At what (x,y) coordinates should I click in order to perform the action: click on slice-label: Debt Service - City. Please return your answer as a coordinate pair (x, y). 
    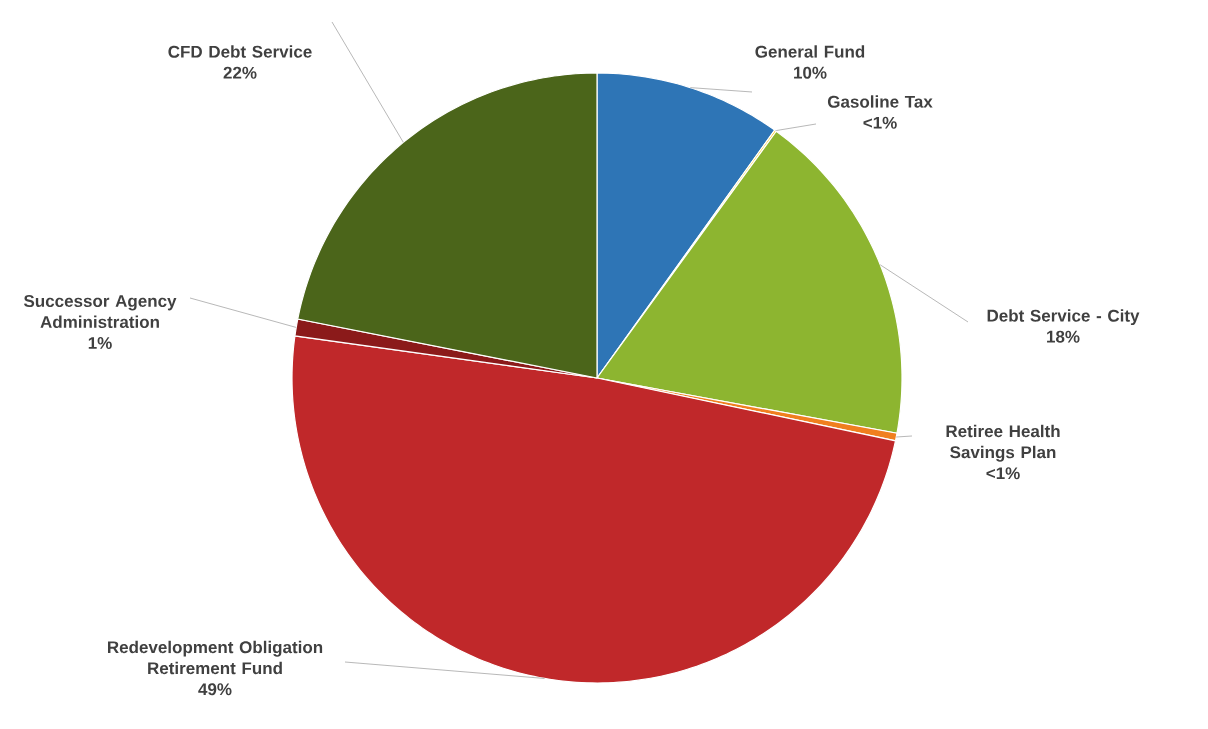
    Looking at the image, I should click on (1063, 317).